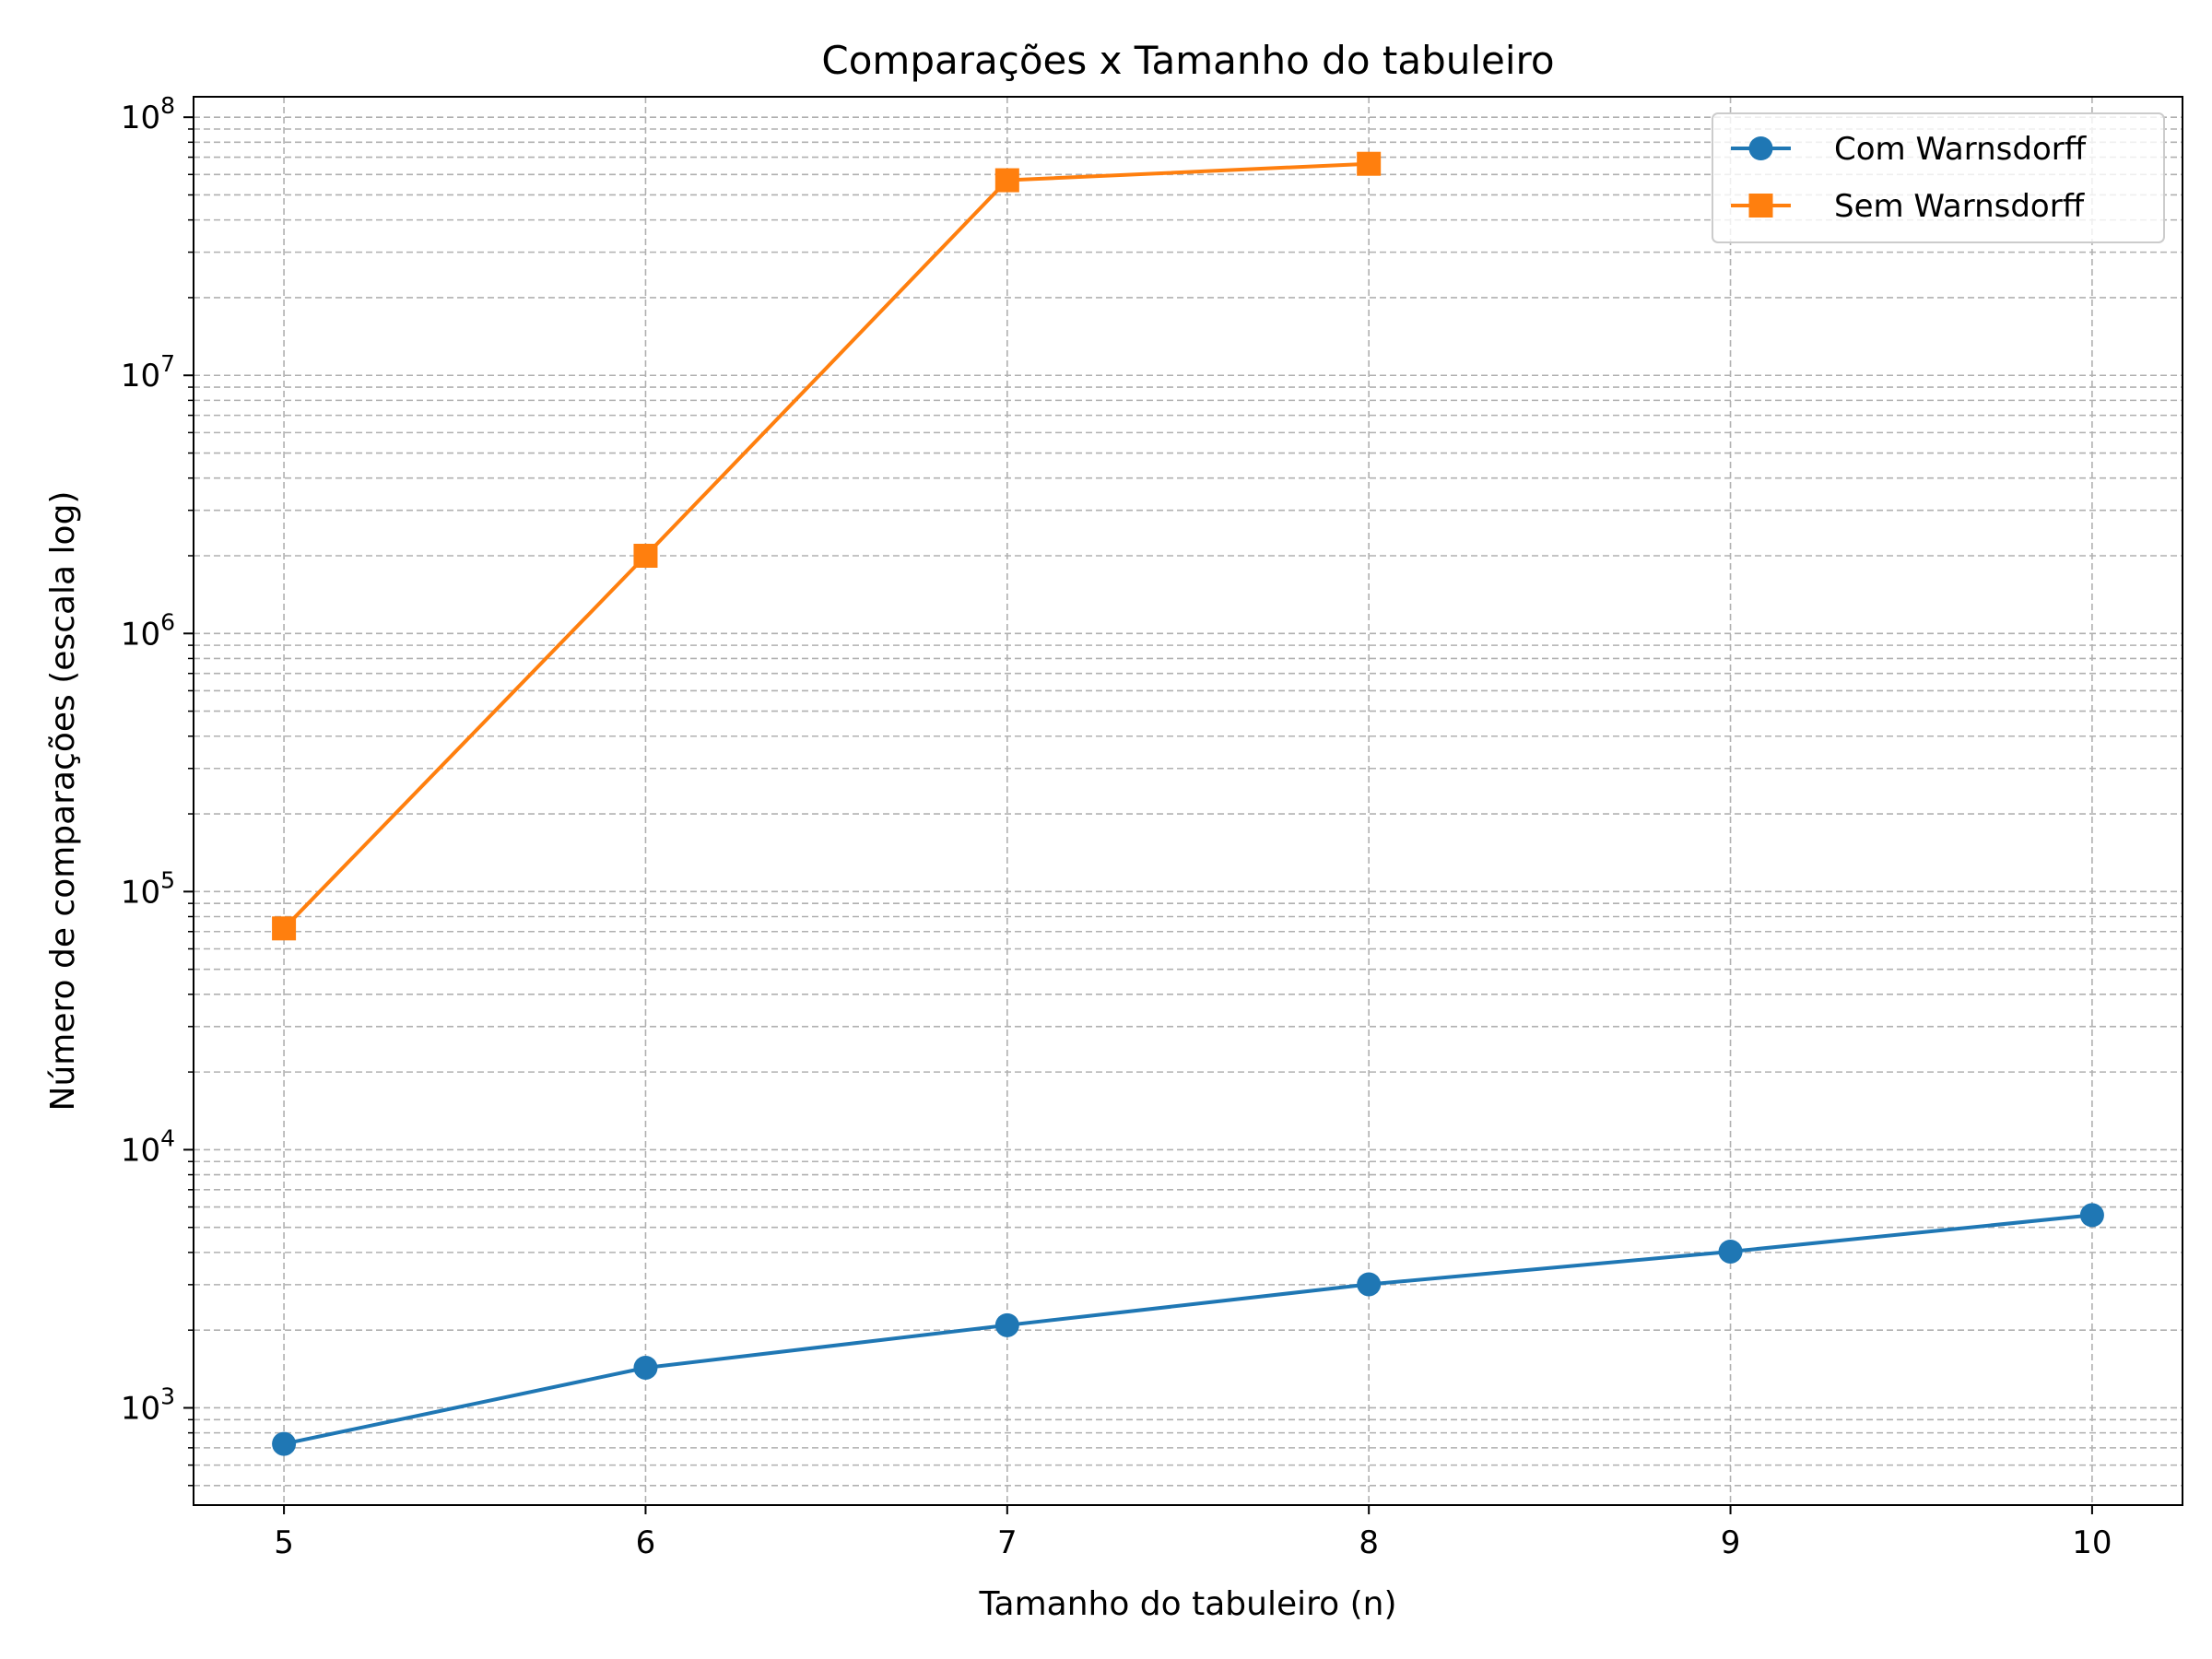 This screenshot has width=2212, height=1659. I want to click on y-tick-label: 10³, so click(148, 1404).